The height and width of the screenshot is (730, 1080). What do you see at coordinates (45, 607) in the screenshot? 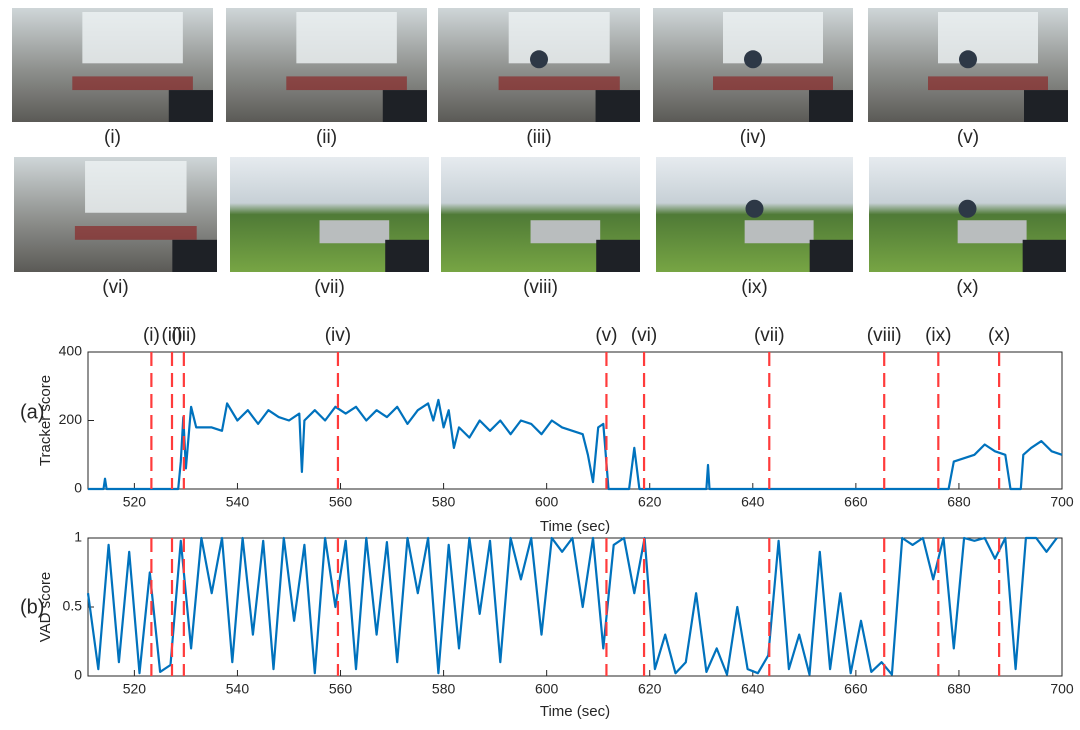
I see `y-axis-label: VAD score` at bounding box center [45, 607].